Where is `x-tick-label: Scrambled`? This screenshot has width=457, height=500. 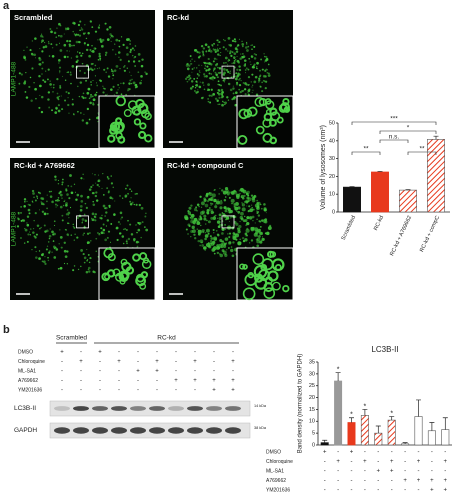
x-tick-label: Scrambled is located at coordinates (349, 228).